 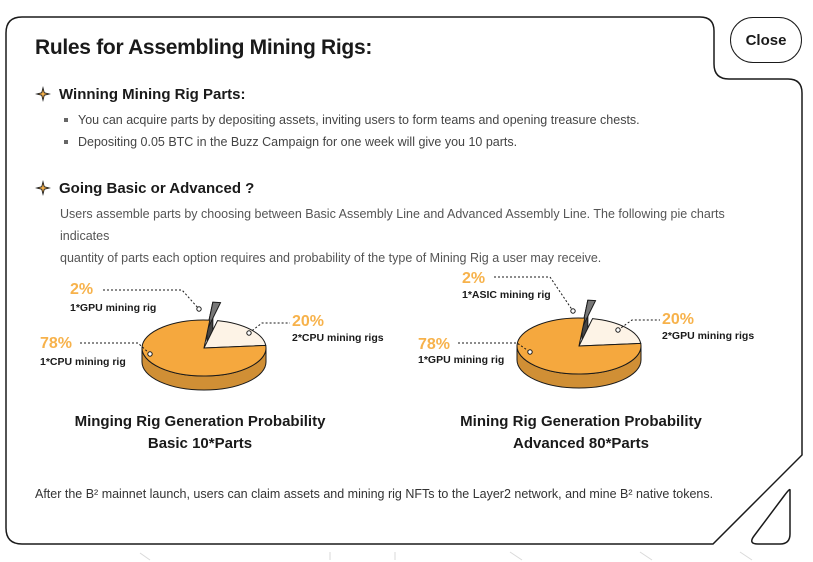 I want to click on pie-advanced-pct-main: 78%, so click(x=434, y=344).